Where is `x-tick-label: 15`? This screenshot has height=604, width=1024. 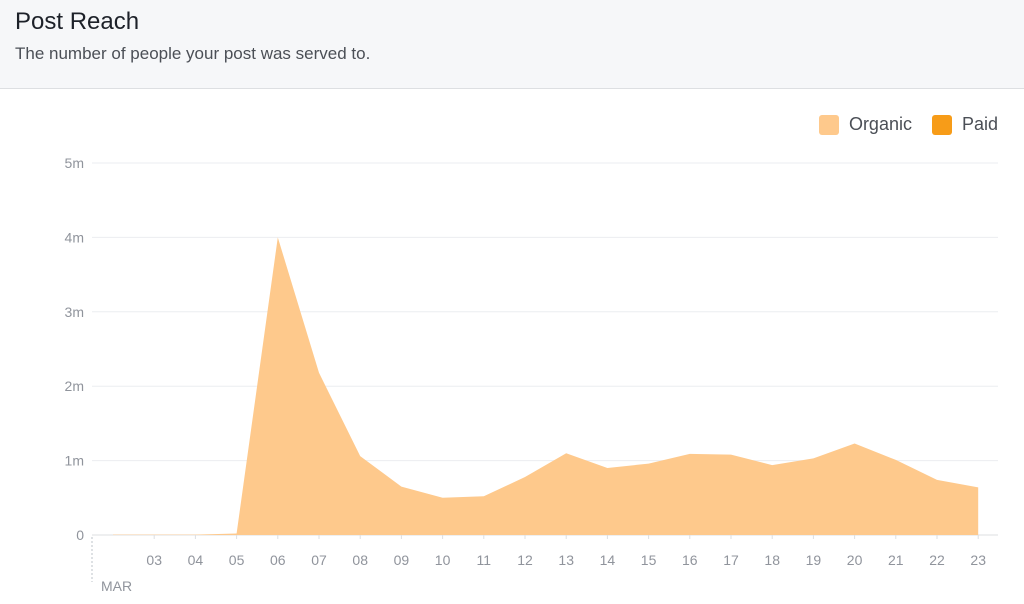 x-tick-label: 15 is located at coordinates (649, 560).